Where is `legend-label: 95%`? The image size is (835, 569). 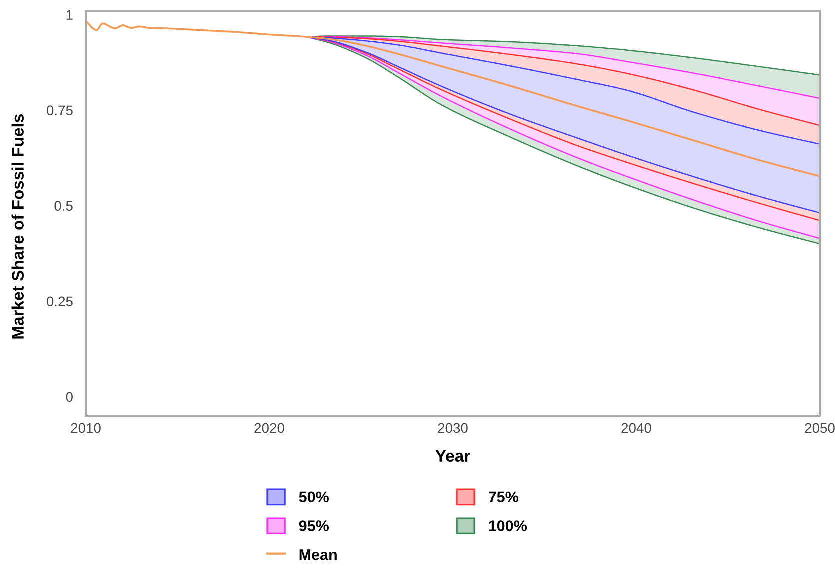
legend-label: 95% is located at coordinates (314, 526).